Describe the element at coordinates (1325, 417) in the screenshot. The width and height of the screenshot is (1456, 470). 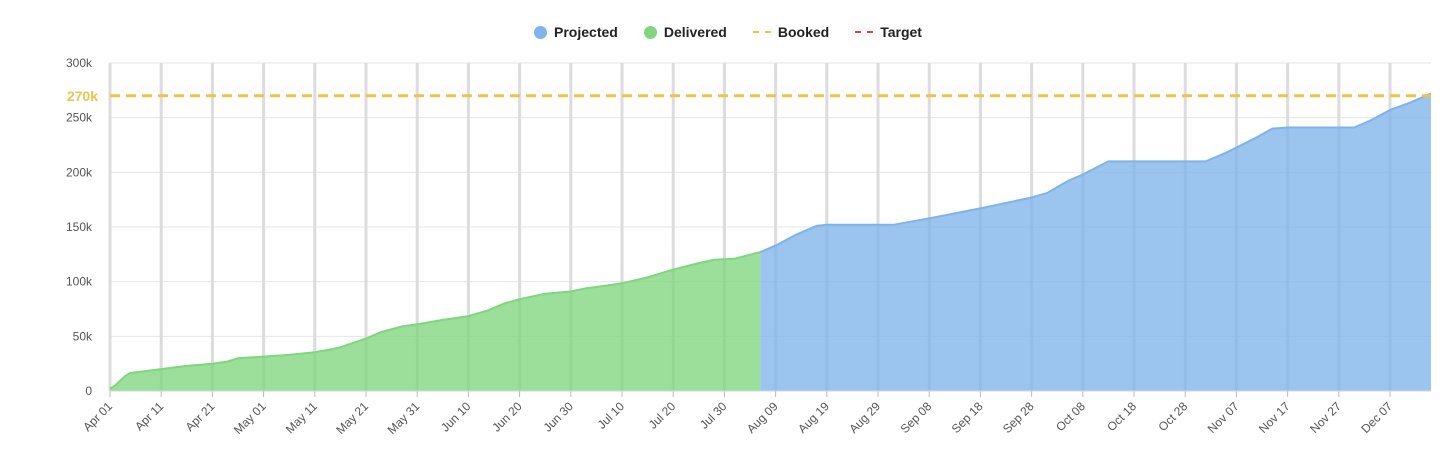
I see `x-tick-label: Nov 27` at that location.